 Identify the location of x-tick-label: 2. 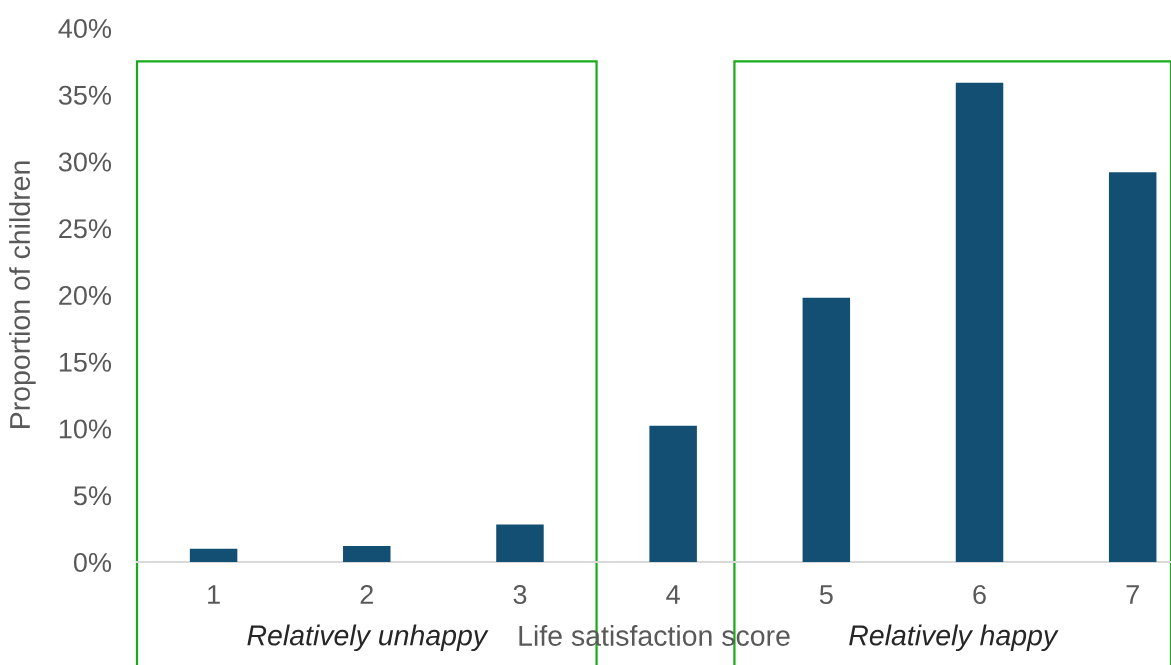
(366, 594).